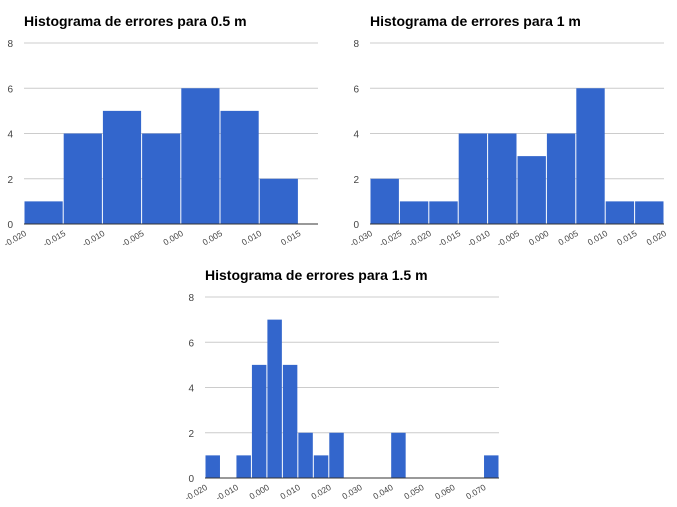  What do you see at coordinates (475, 21) in the screenshot?
I see `chart-title: Histograma de errores para 1 m` at bounding box center [475, 21].